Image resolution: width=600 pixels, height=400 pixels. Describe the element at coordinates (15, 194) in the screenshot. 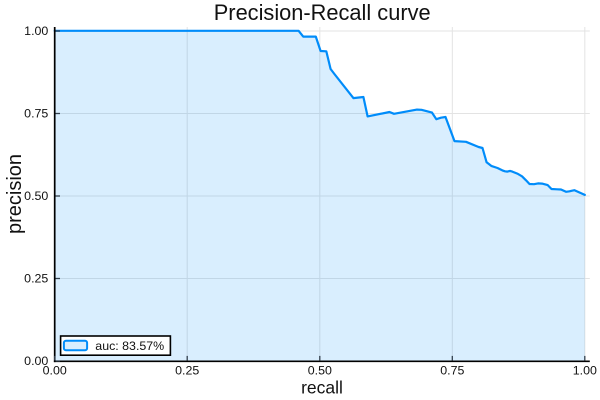

I see `svg-text: precision` at that location.